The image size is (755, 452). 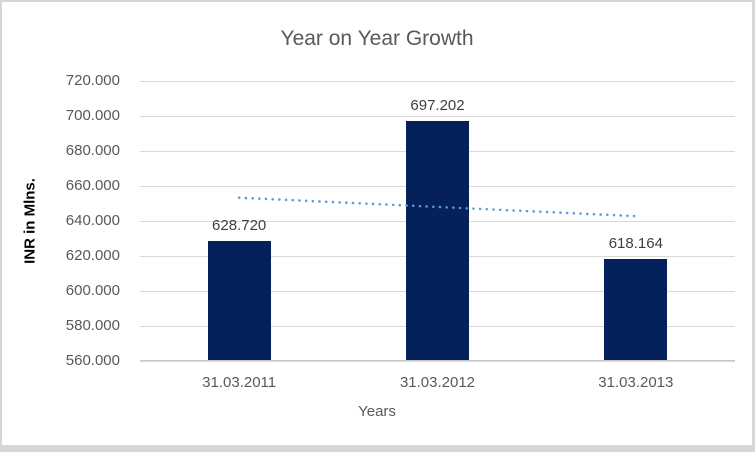 I want to click on trendline, so click(x=437, y=207).